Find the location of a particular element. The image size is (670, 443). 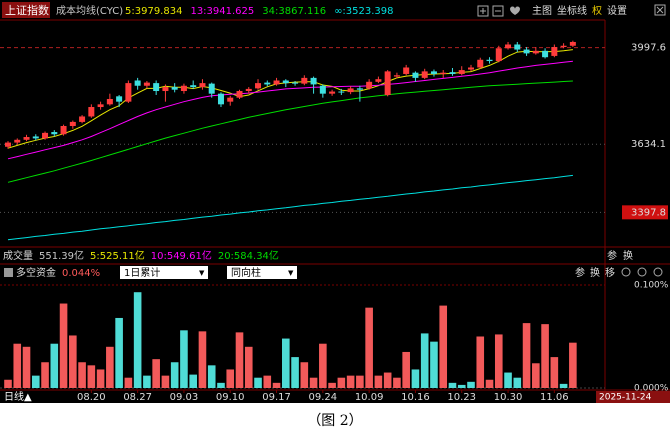

caption: （图 2） is located at coordinates (334, 421).